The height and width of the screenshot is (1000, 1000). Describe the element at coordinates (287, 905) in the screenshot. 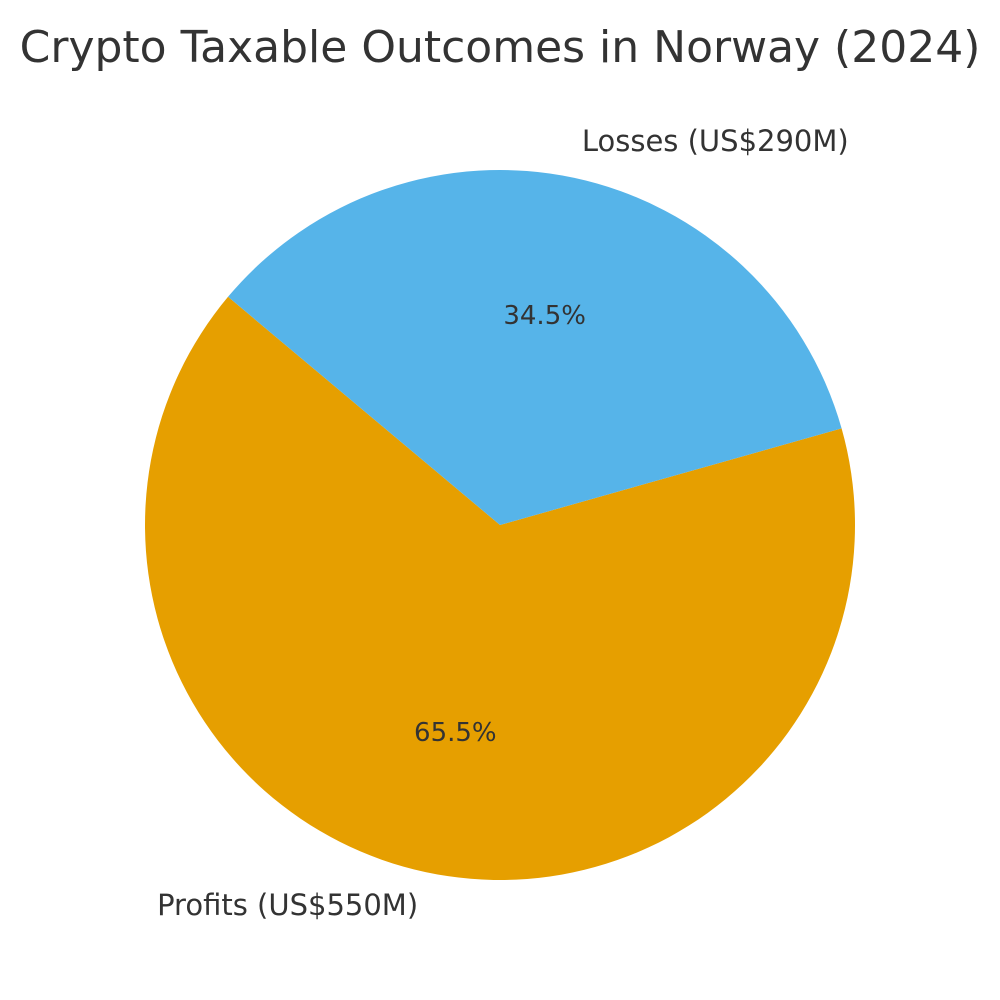

I see `slice-label: Profits (US$550M)` at that location.